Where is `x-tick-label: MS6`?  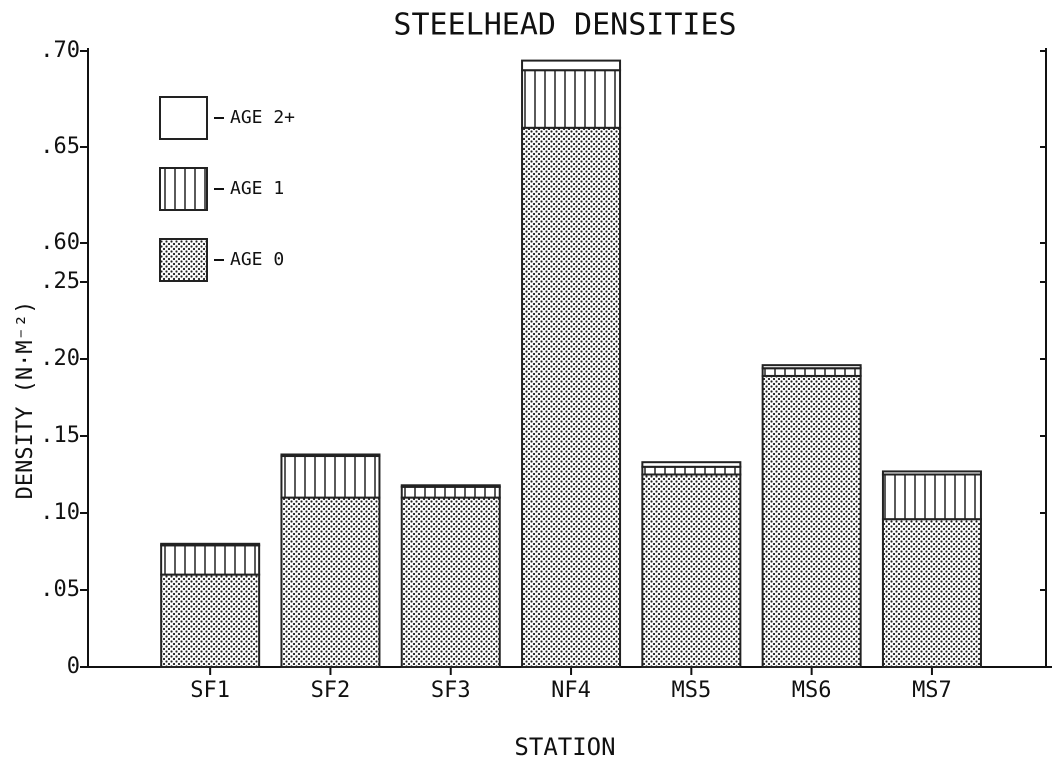 x-tick-label: MS6 is located at coordinates (812, 690).